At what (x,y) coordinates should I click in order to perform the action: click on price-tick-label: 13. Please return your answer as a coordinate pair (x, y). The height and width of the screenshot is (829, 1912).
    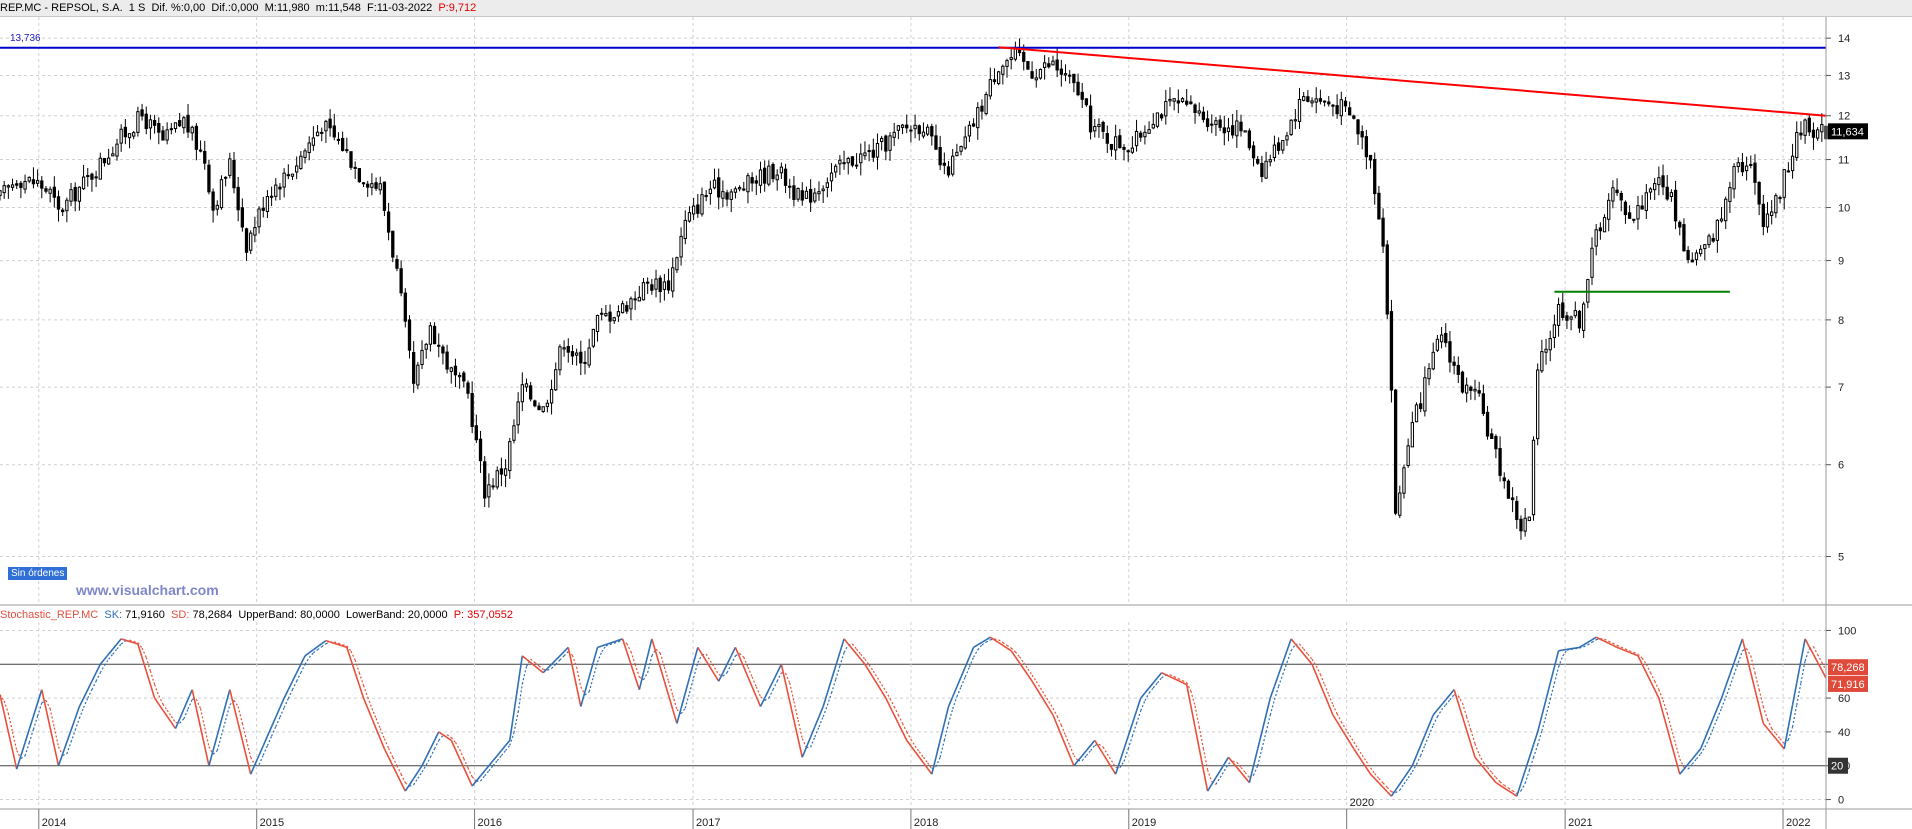
    Looking at the image, I should click on (1844, 76).